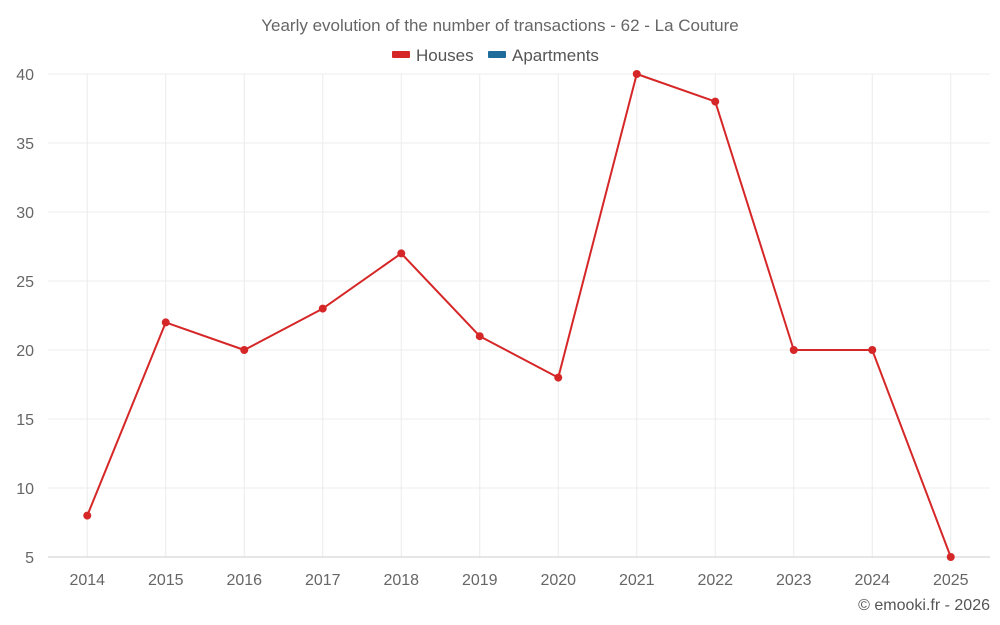  Describe the element at coordinates (29, 558) in the screenshot. I see `y-tick-label: 5` at that location.